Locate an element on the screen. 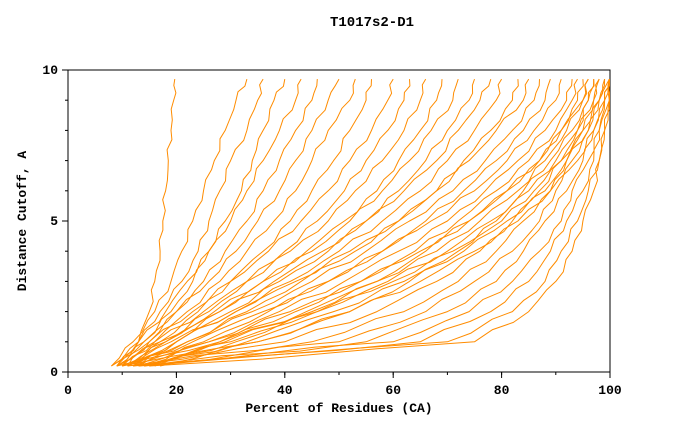  x-axis-label: Percent of Residues (CA) is located at coordinates (338, 408).